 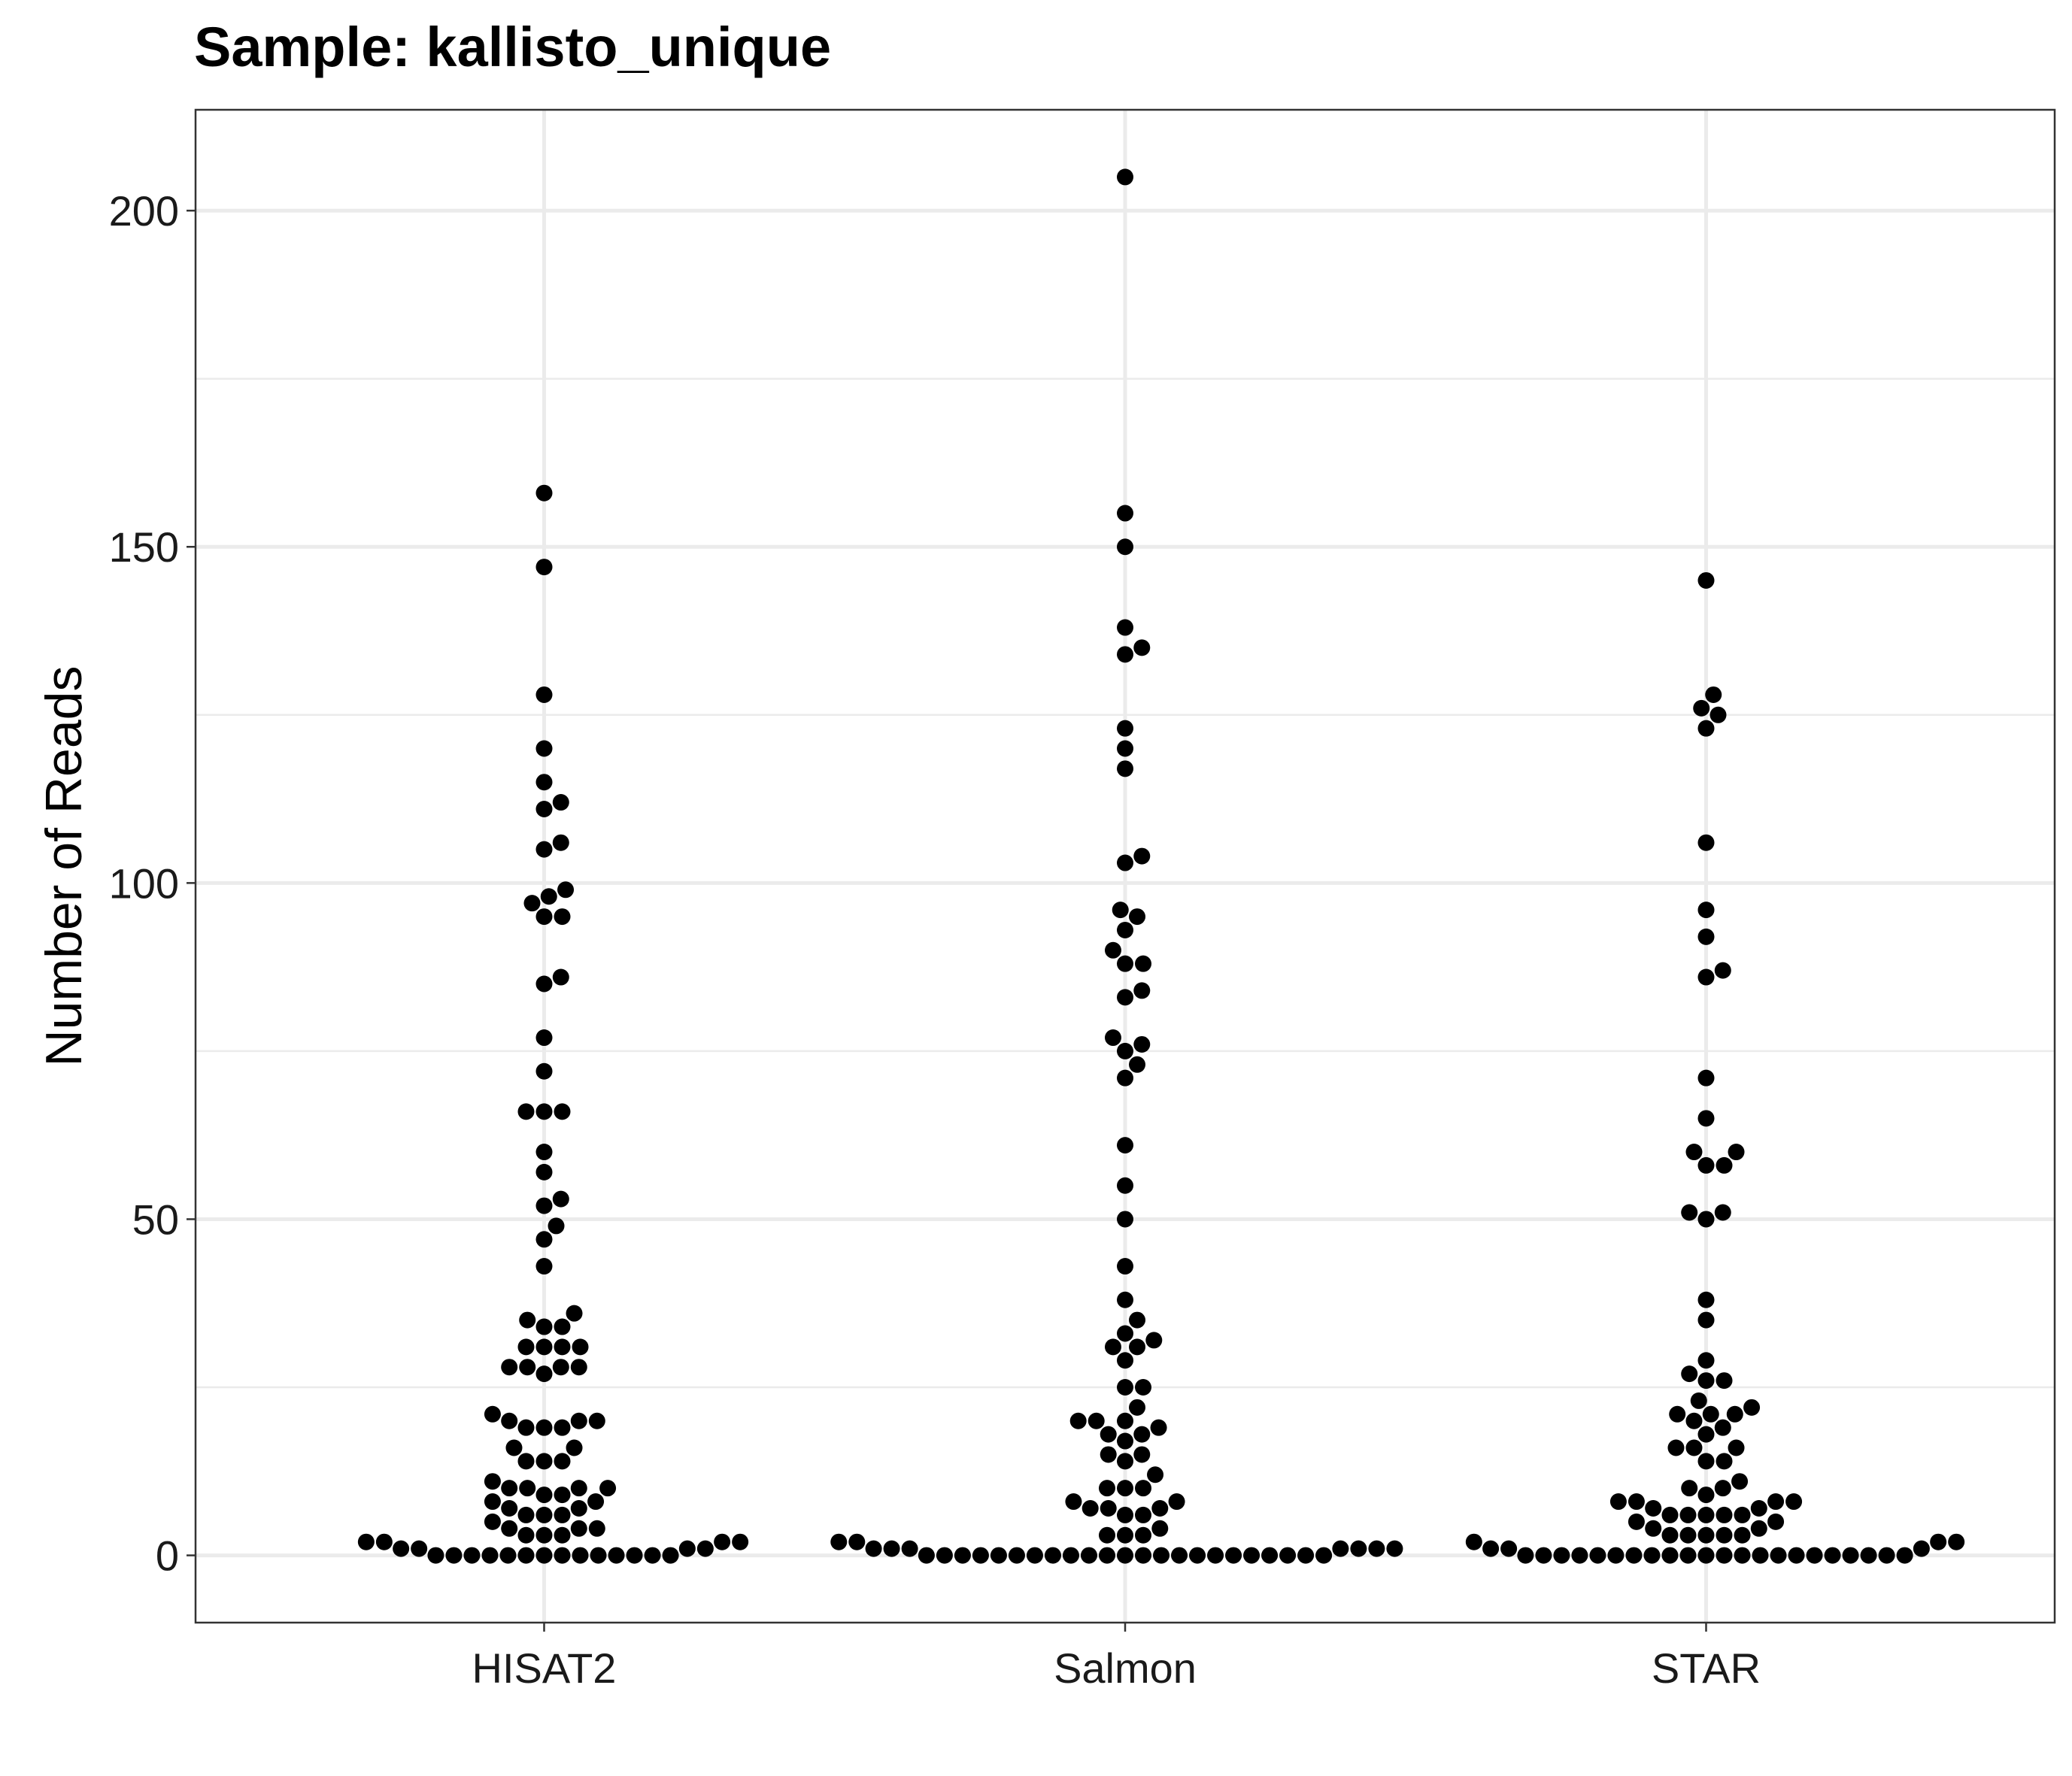 I want to click on y-tick-label: 200, so click(x=144, y=211).